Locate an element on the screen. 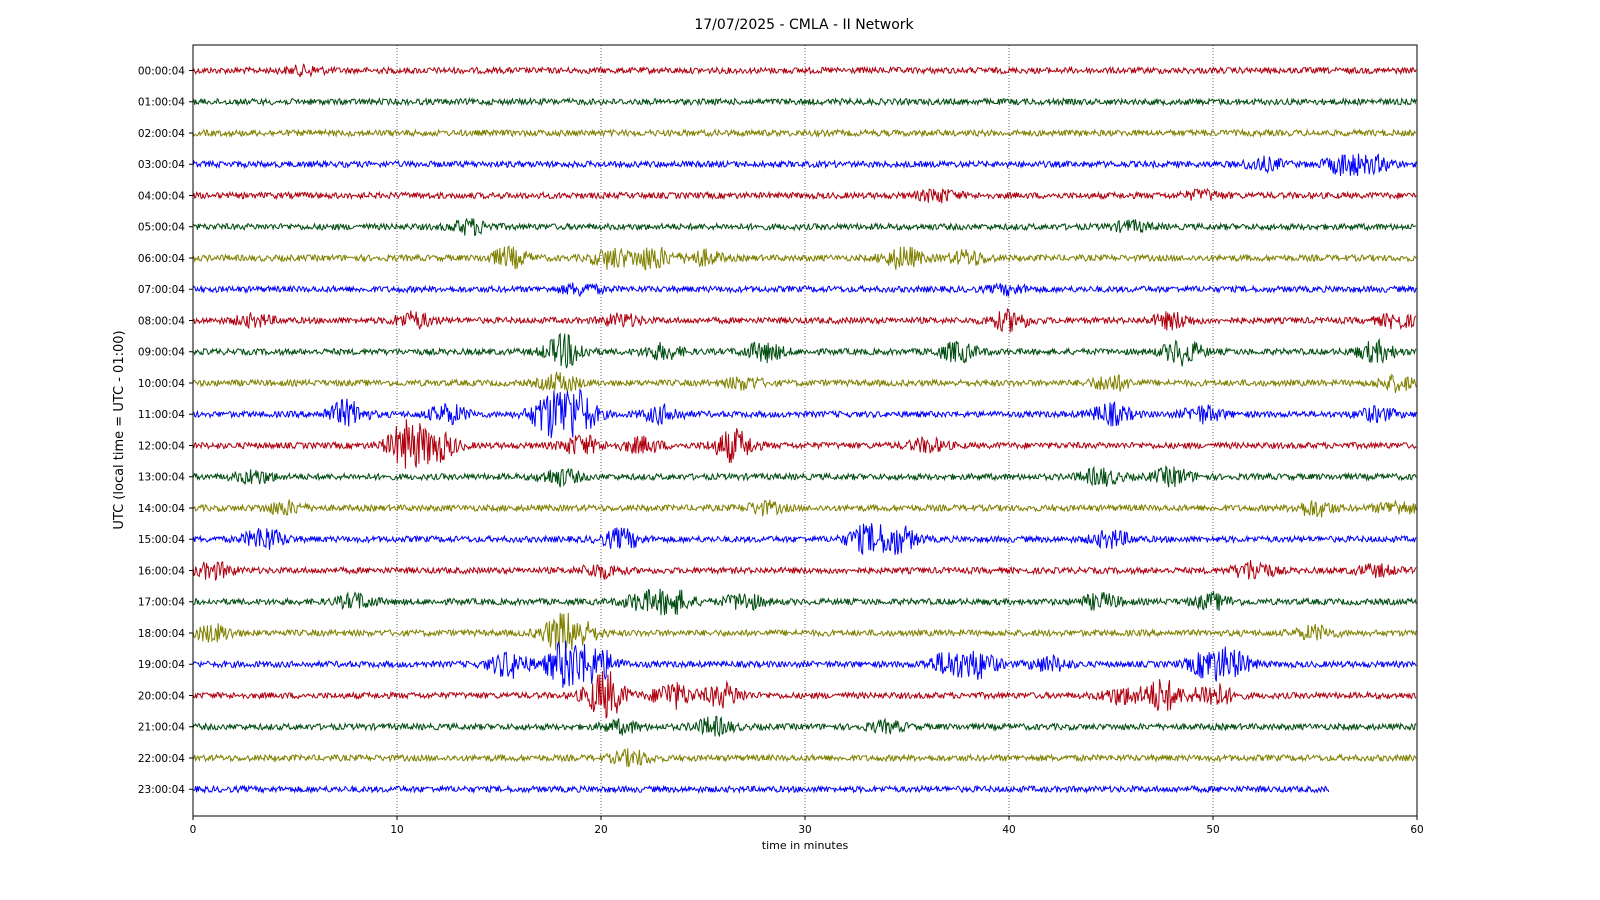 The image size is (1600, 900). y-tick-label: 16:00:04 is located at coordinates (161, 571).